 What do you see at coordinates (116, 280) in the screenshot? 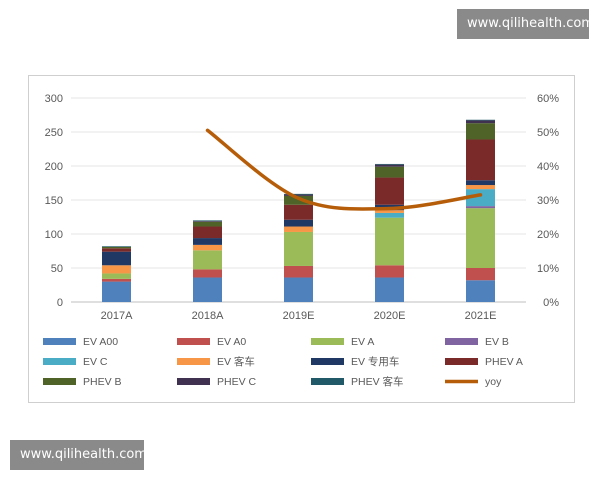
I see `bar-ev-a0-2017A` at bounding box center [116, 280].